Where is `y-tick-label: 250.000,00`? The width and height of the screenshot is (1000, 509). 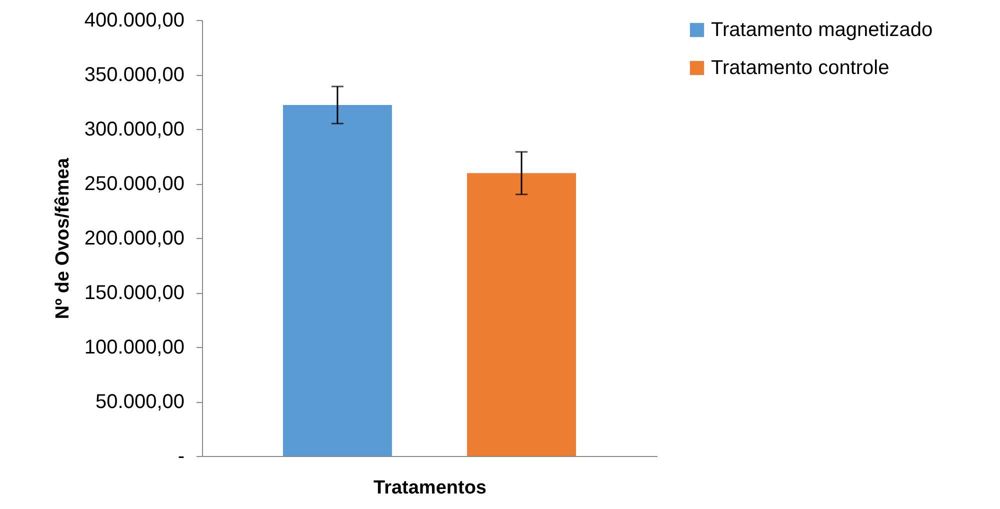 y-tick-label: 250.000,00 is located at coordinates (134, 184).